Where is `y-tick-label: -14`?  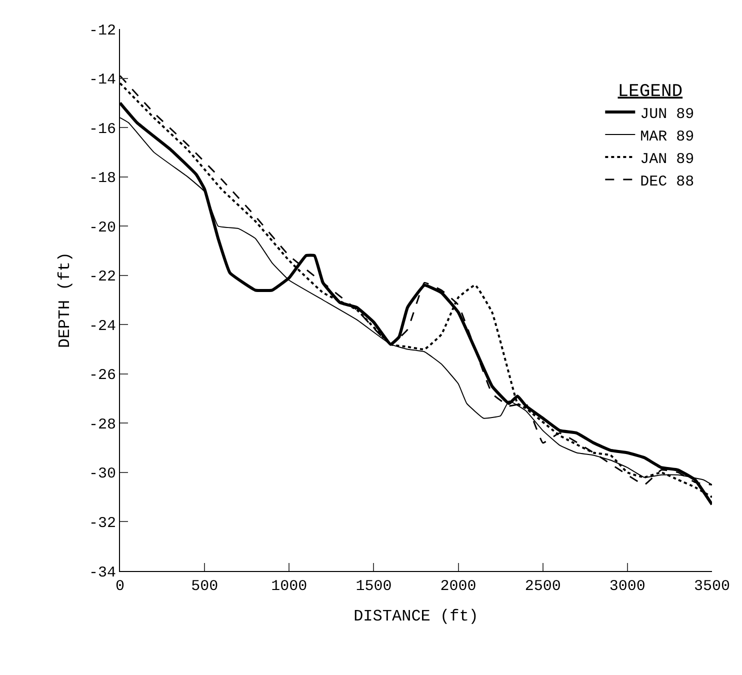 y-tick-label: -14 is located at coordinates (102, 80).